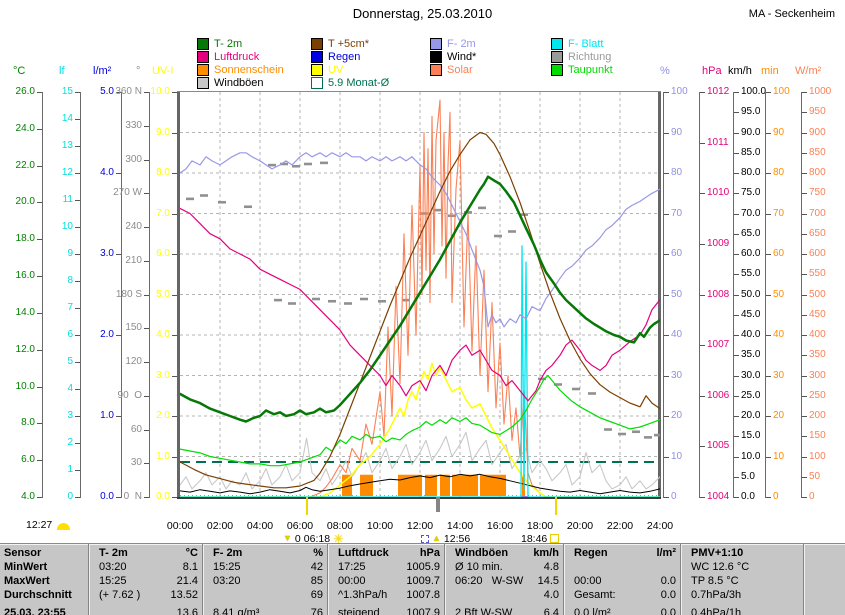 The height and width of the screenshot is (615, 845). I want to click on legend-label: Wind*, so click(462, 57).